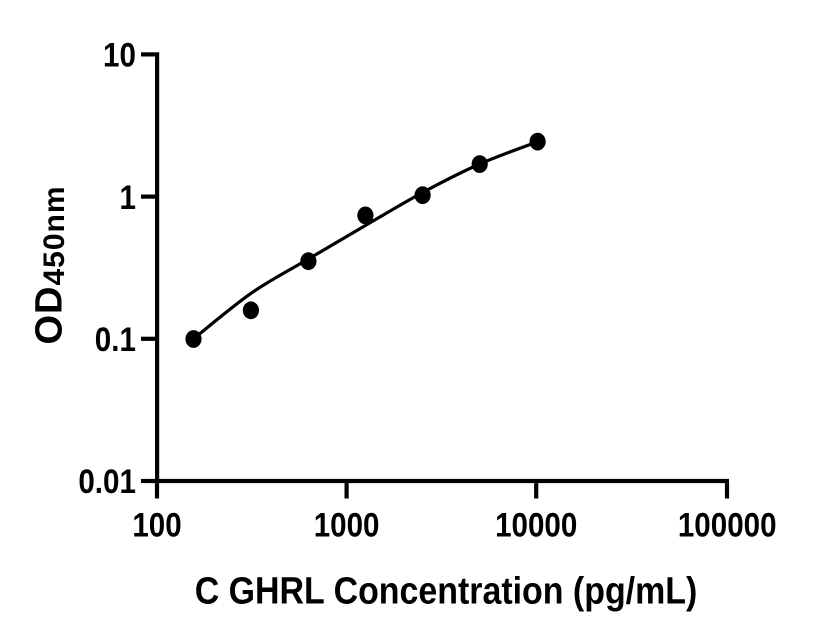  I want to click on svg-text: C GHRL Concentration (pg/mL), so click(446, 591).